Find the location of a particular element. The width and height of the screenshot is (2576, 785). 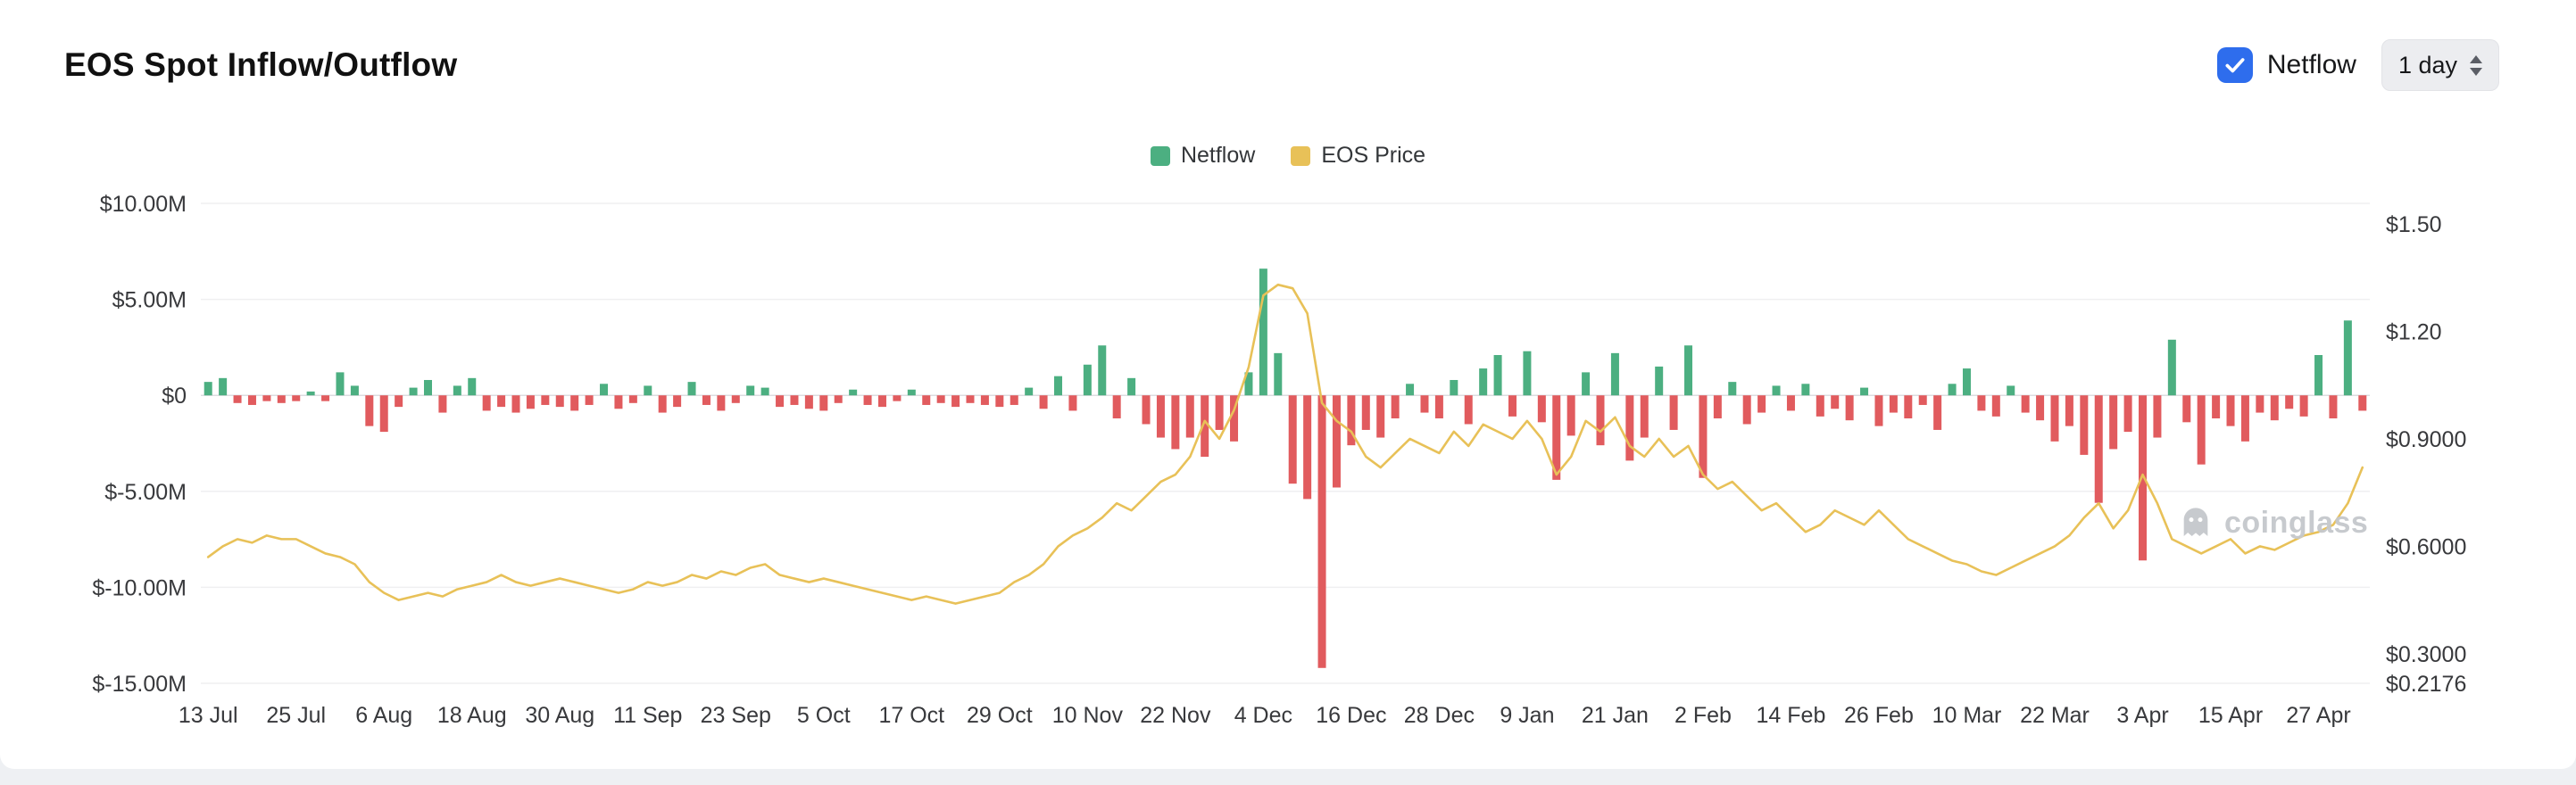

legend-item-netflow: Netflow is located at coordinates (1202, 156).